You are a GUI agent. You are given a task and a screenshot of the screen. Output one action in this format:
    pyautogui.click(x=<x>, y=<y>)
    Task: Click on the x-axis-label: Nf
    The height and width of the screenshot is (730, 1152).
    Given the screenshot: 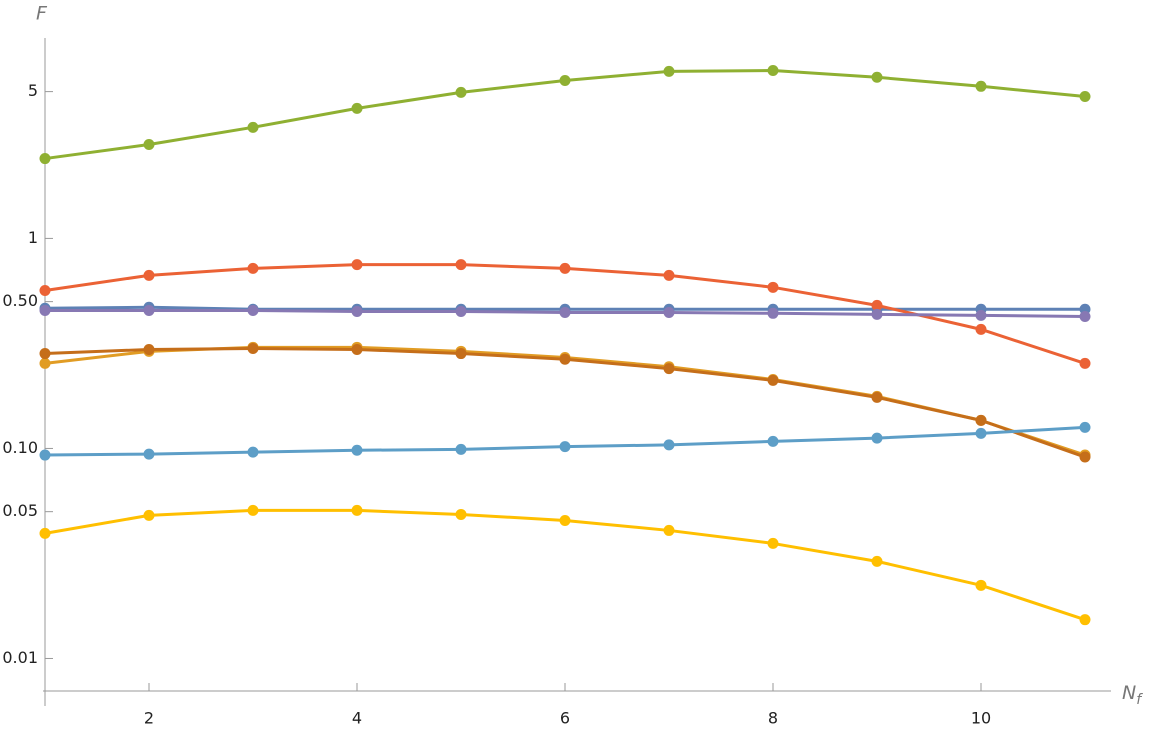 What is the action you would take?
    pyautogui.click(x=1132, y=695)
    